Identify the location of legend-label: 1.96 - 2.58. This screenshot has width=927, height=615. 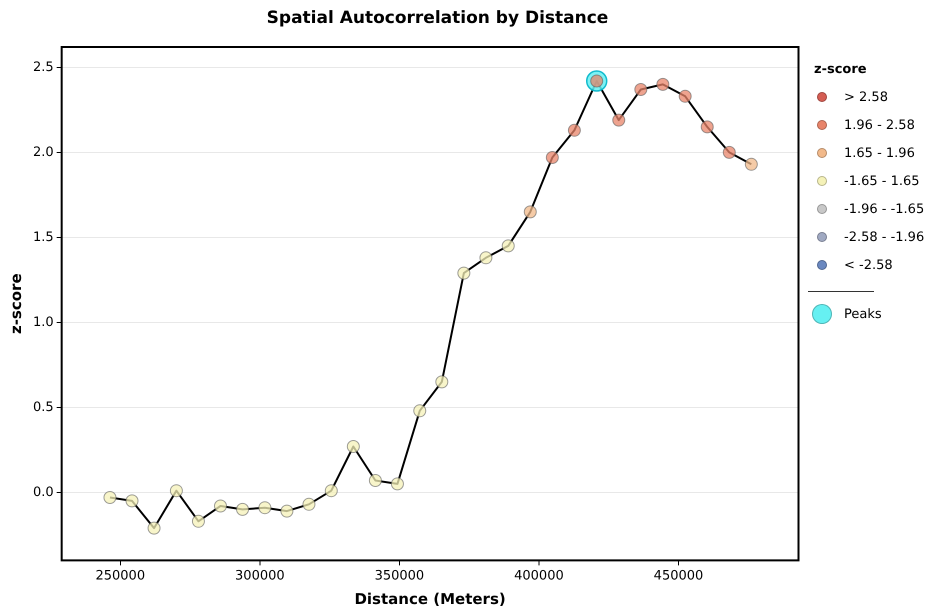
(879, 125).